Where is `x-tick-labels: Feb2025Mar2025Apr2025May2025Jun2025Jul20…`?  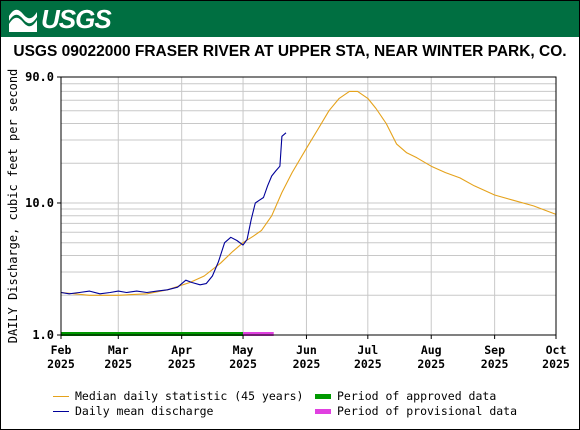
x-tick-labels: Feb2025Mar2025Apr2025May2025Jun2025Jul20… is located at coordinates (308, 353).